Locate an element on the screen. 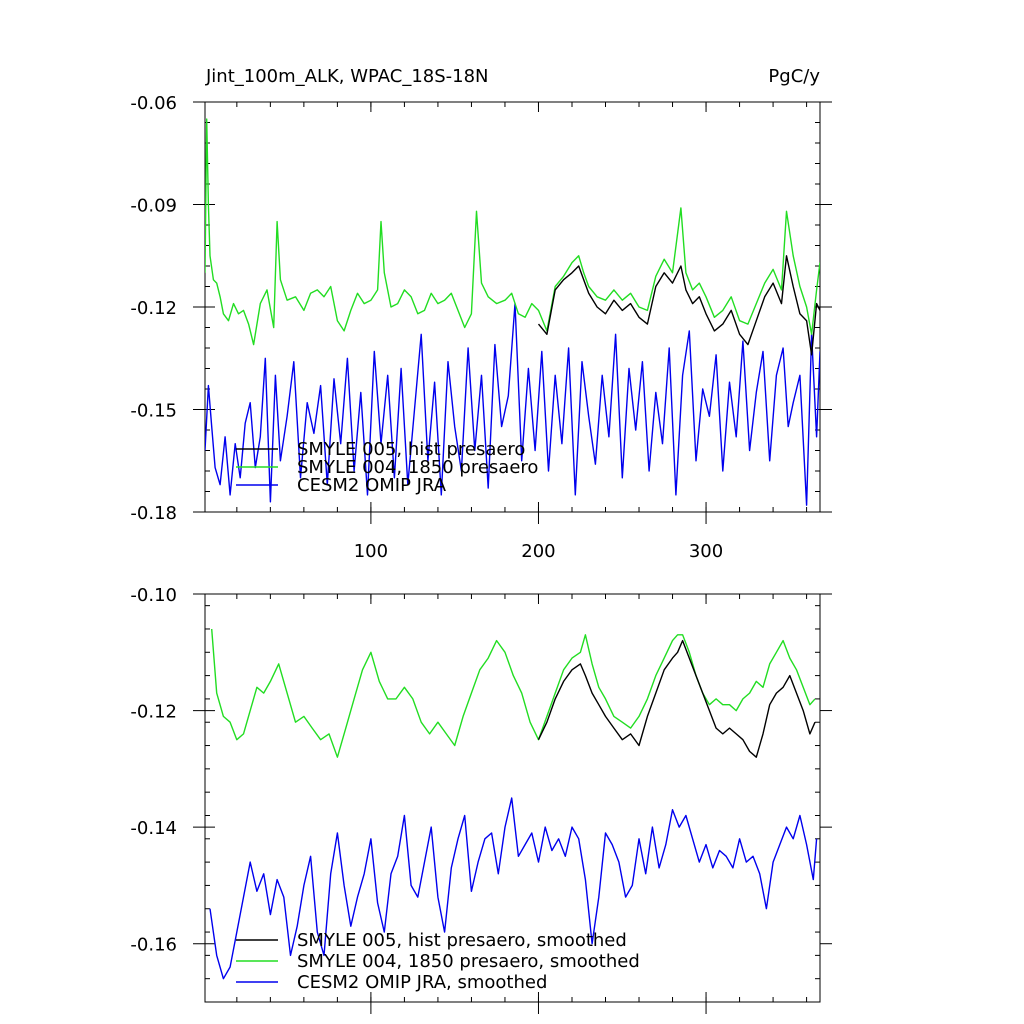 The width and height of the screenshot is (1024, 1024). y-tick-label: -0.16 is located at coordinates (153, 945).